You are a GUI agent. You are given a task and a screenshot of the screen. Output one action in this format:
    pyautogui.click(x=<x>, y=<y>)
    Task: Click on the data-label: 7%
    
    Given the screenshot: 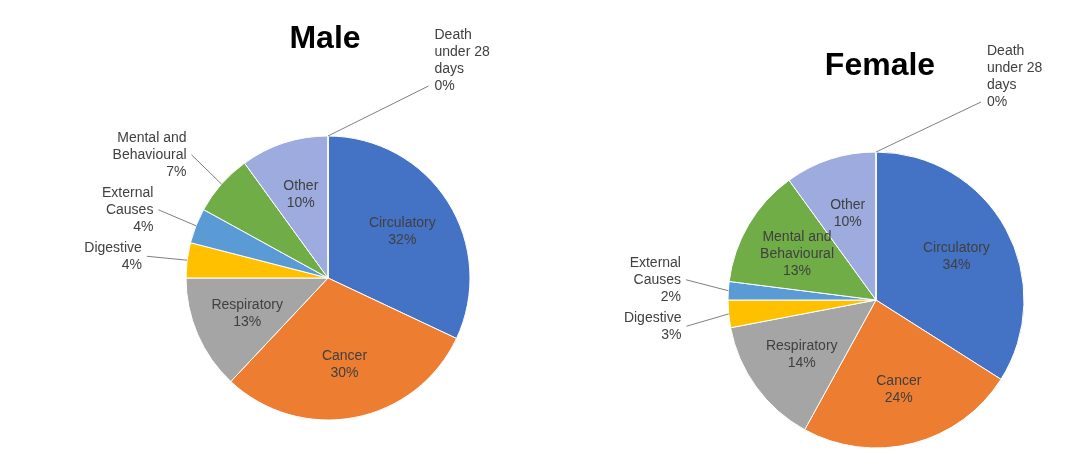 What is the action you would take?
    pyautogui.click(x=176, y=171)
    